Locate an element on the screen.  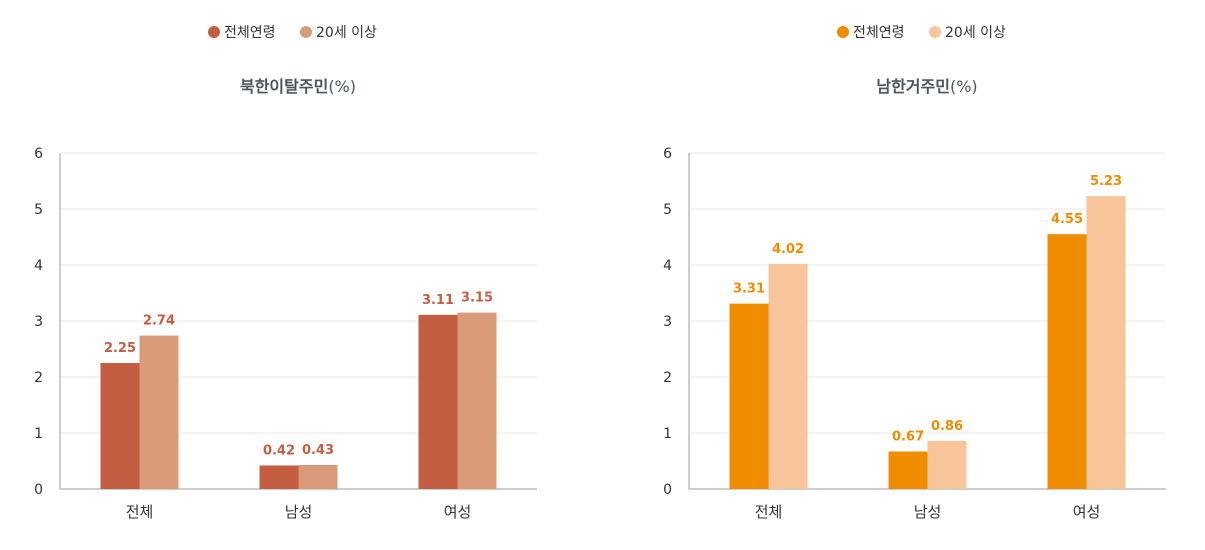
data-label: 3.31 is located at coordinates (749, 289).